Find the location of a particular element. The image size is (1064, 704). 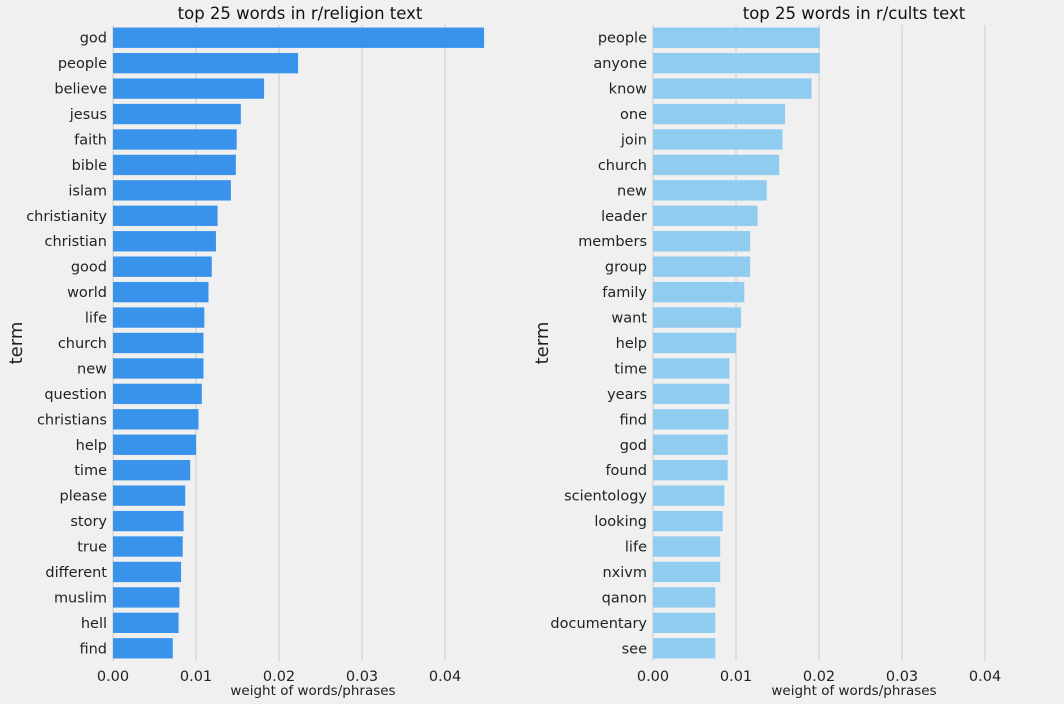

bar-see is located at coordinates (684, 648).